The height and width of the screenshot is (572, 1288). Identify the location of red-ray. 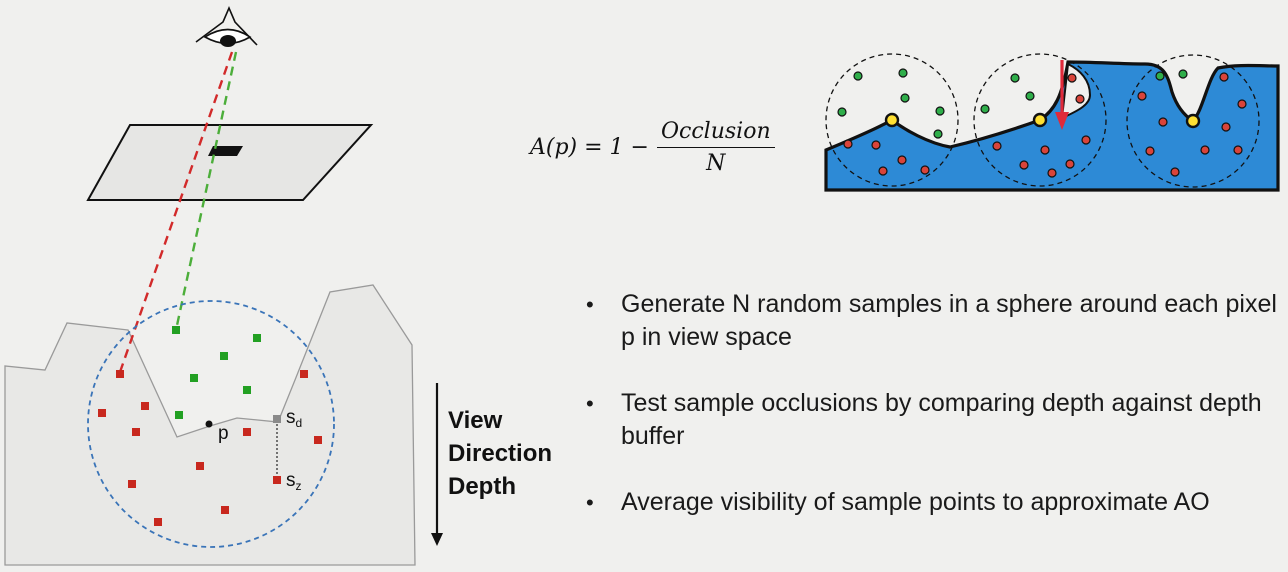
(176, 212).